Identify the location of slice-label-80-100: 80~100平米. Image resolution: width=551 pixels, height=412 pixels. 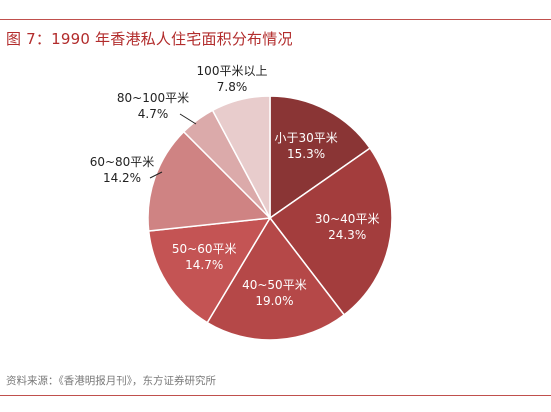
(153, 98).